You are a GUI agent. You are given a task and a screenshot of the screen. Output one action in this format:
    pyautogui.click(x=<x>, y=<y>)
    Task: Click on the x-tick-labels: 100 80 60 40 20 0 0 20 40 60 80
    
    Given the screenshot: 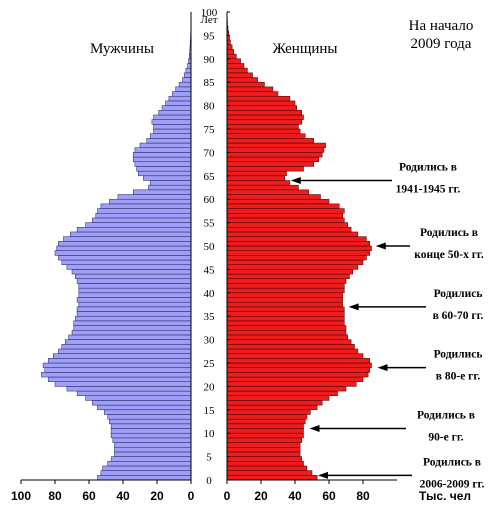 What is the action you would take?
    pyautogui.click(x=190, y=496)
    